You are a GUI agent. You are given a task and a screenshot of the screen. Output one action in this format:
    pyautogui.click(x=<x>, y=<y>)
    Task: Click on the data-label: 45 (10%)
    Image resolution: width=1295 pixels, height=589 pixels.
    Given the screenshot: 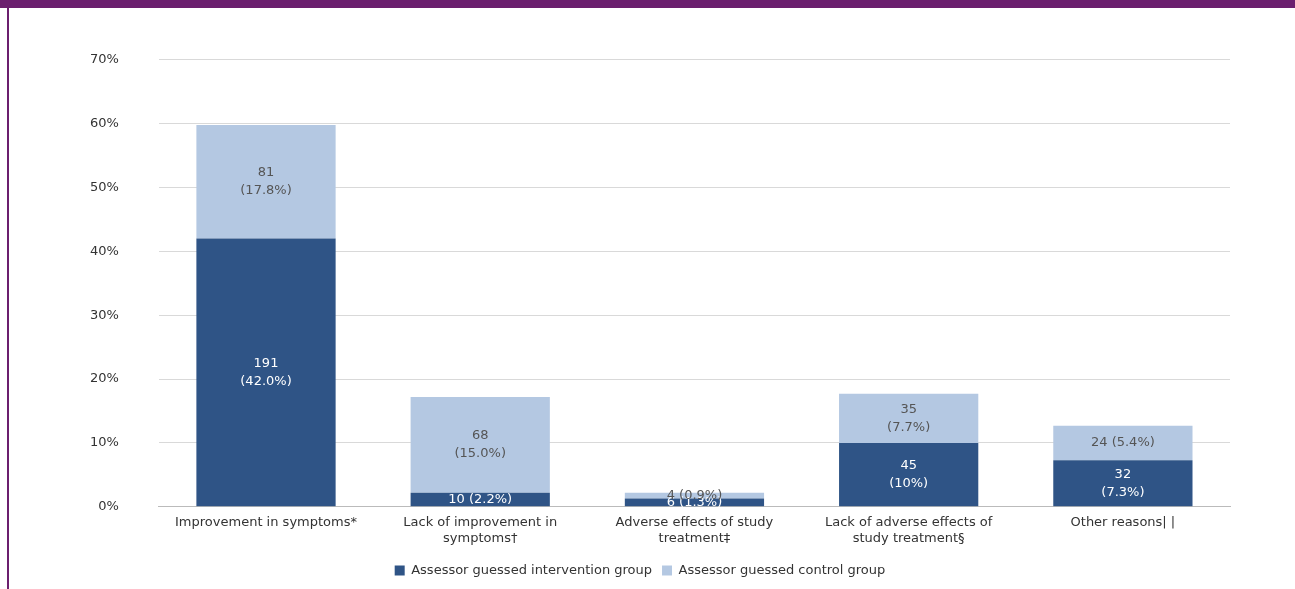 What is the action you would take?
    pyautogui.click(x=909, y=473)
    